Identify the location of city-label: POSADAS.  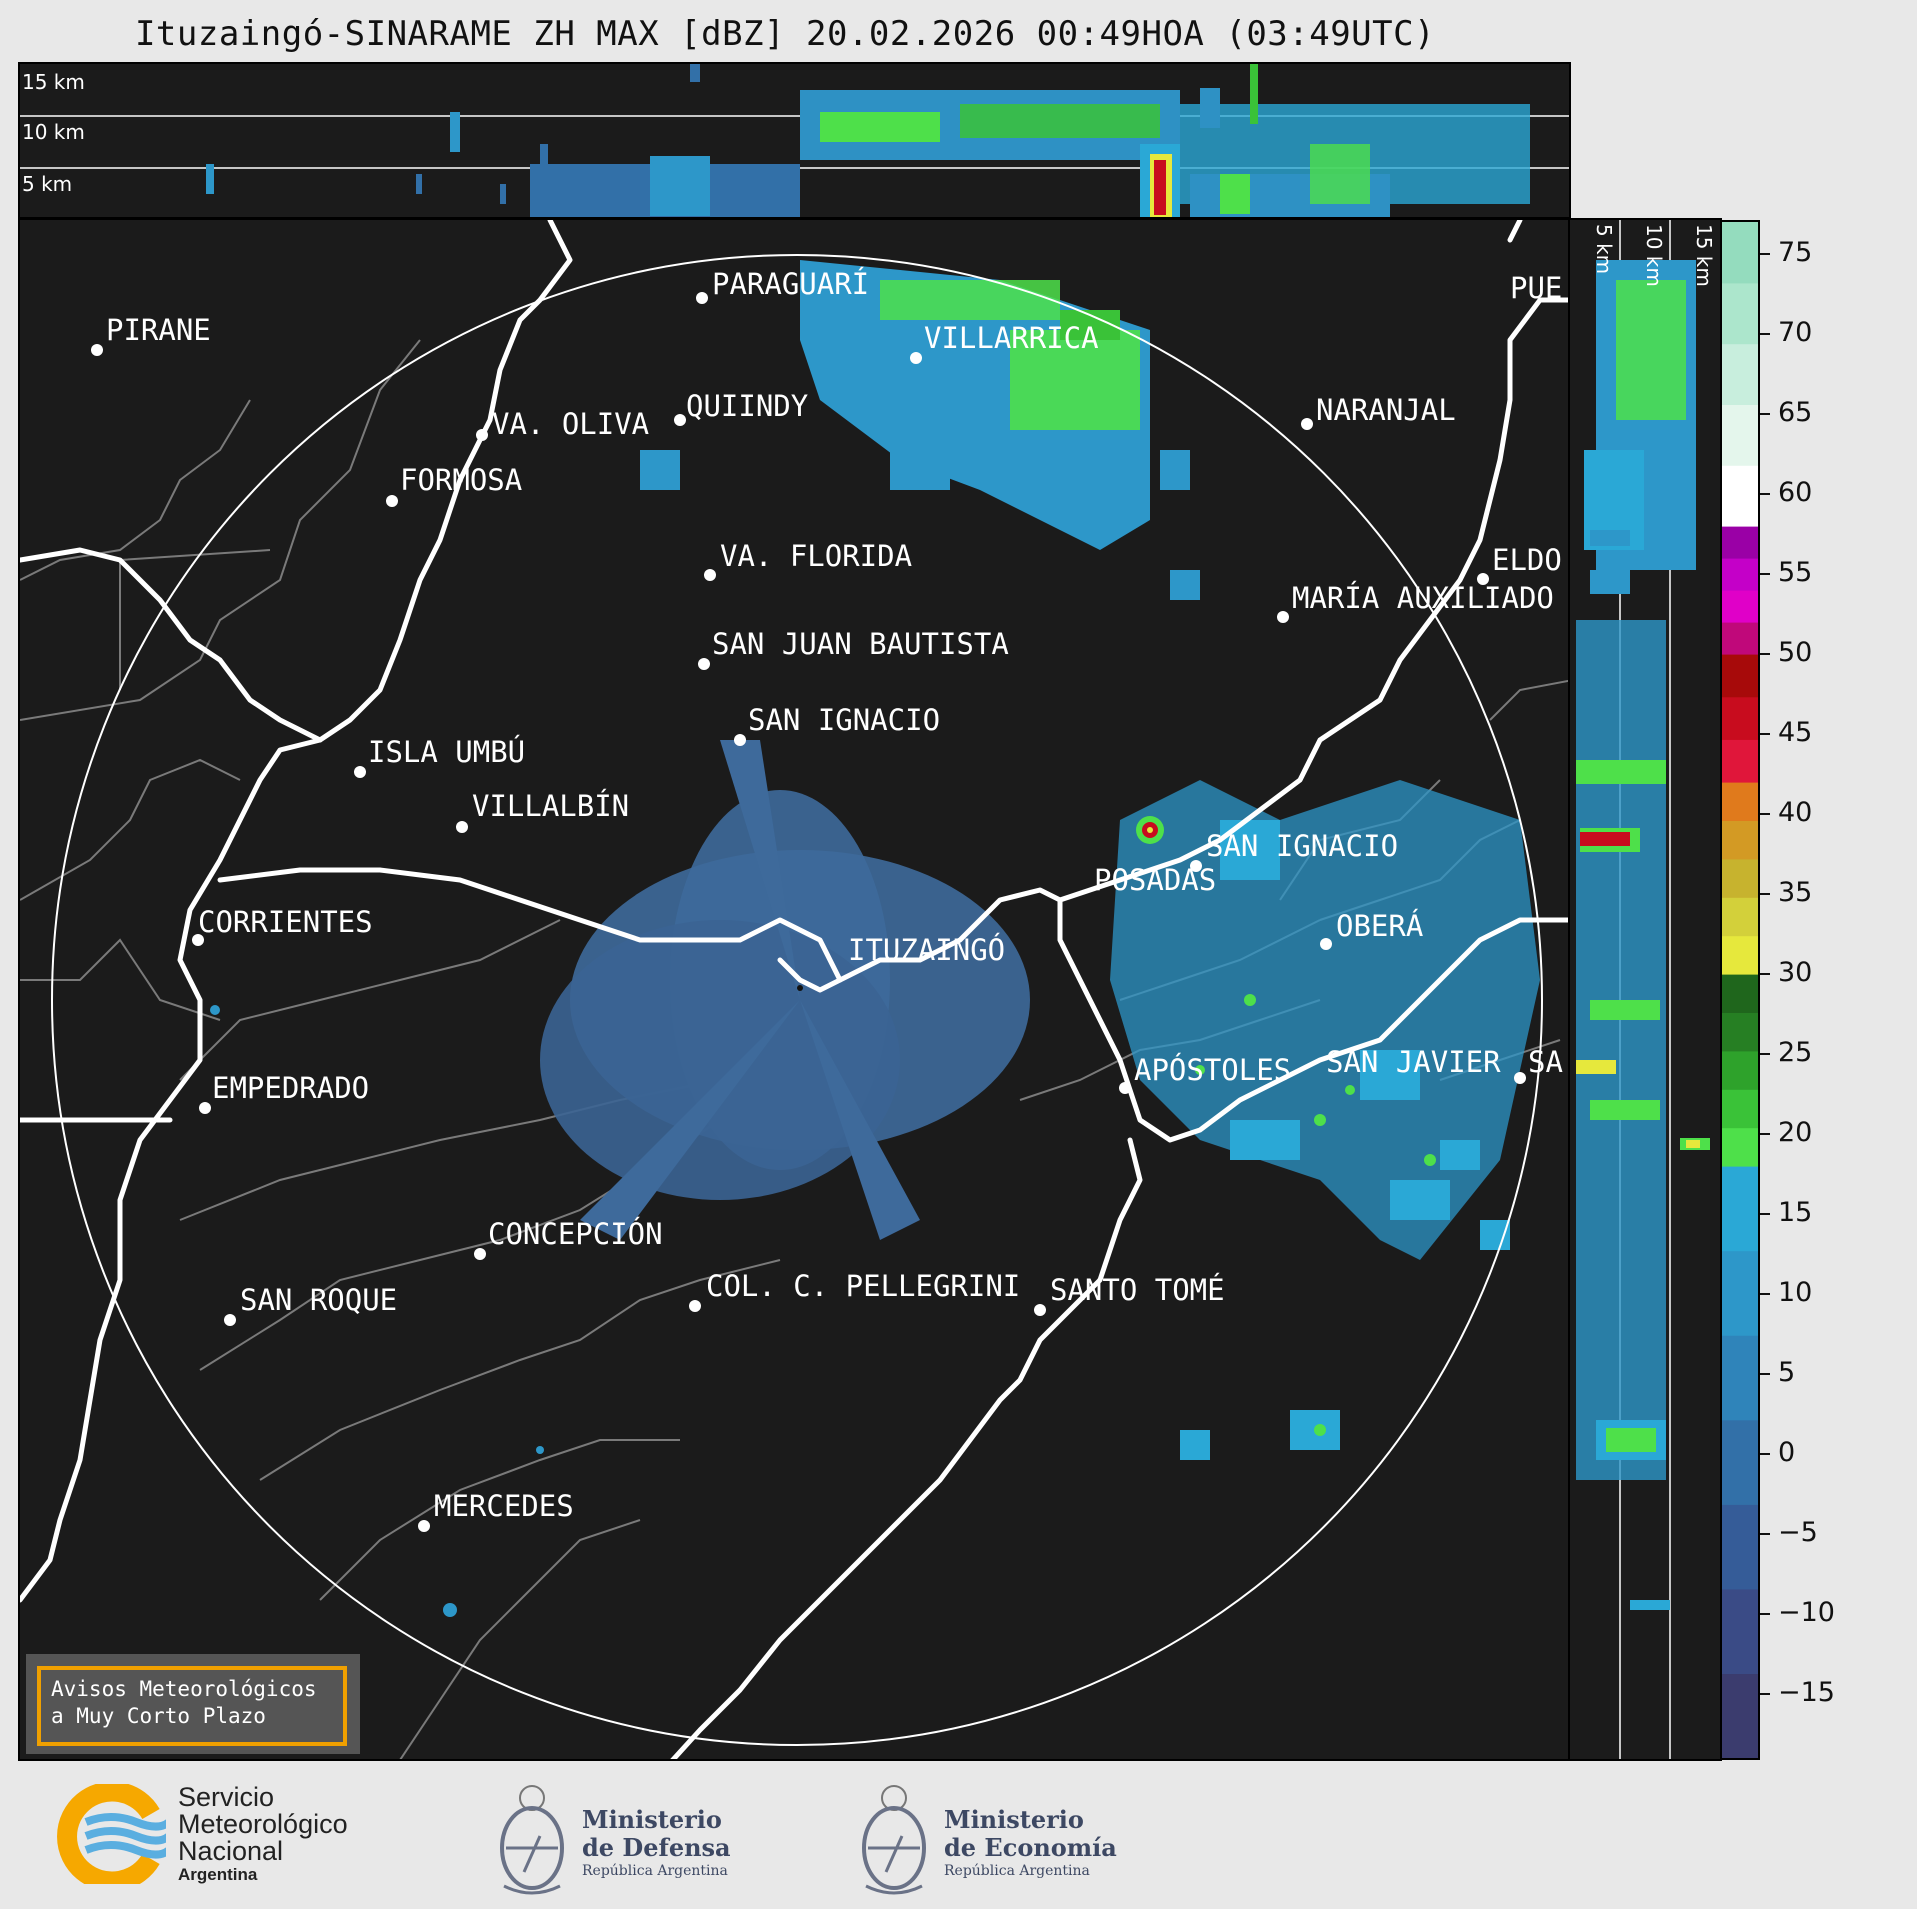
(1155, 880).